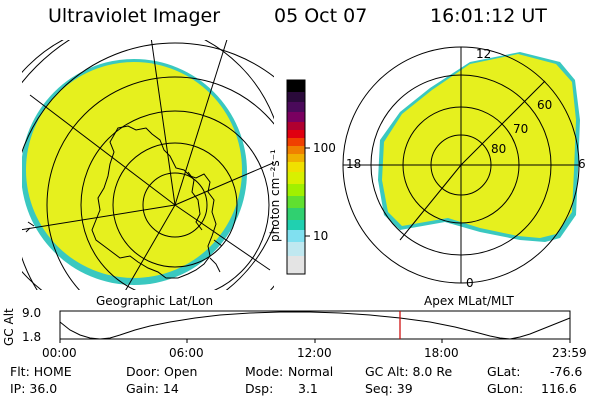  I want to click on altitude-axis-title: GC Alt, so click(9, 327).